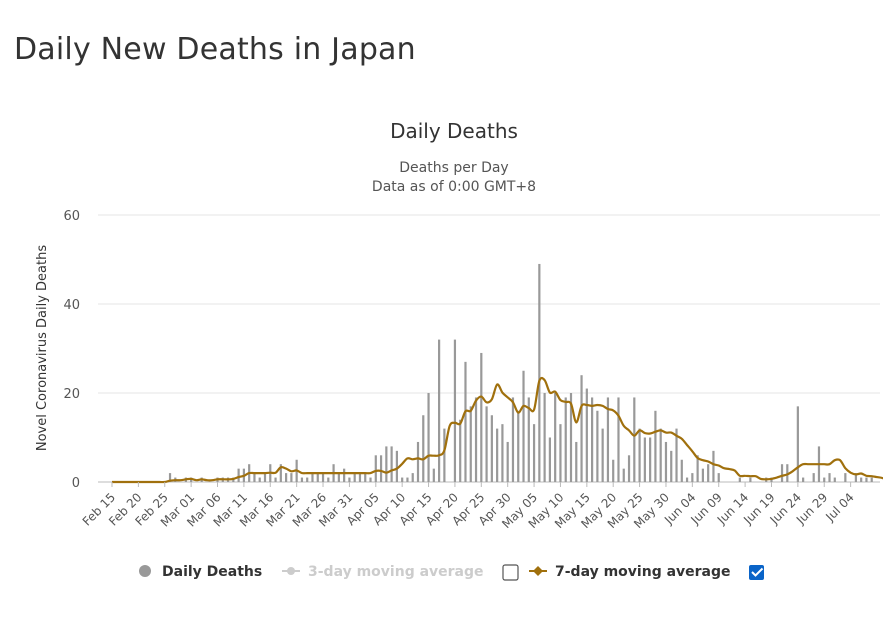  I want to click on legend-item-3: 7-day moving average, so click(630, 572).